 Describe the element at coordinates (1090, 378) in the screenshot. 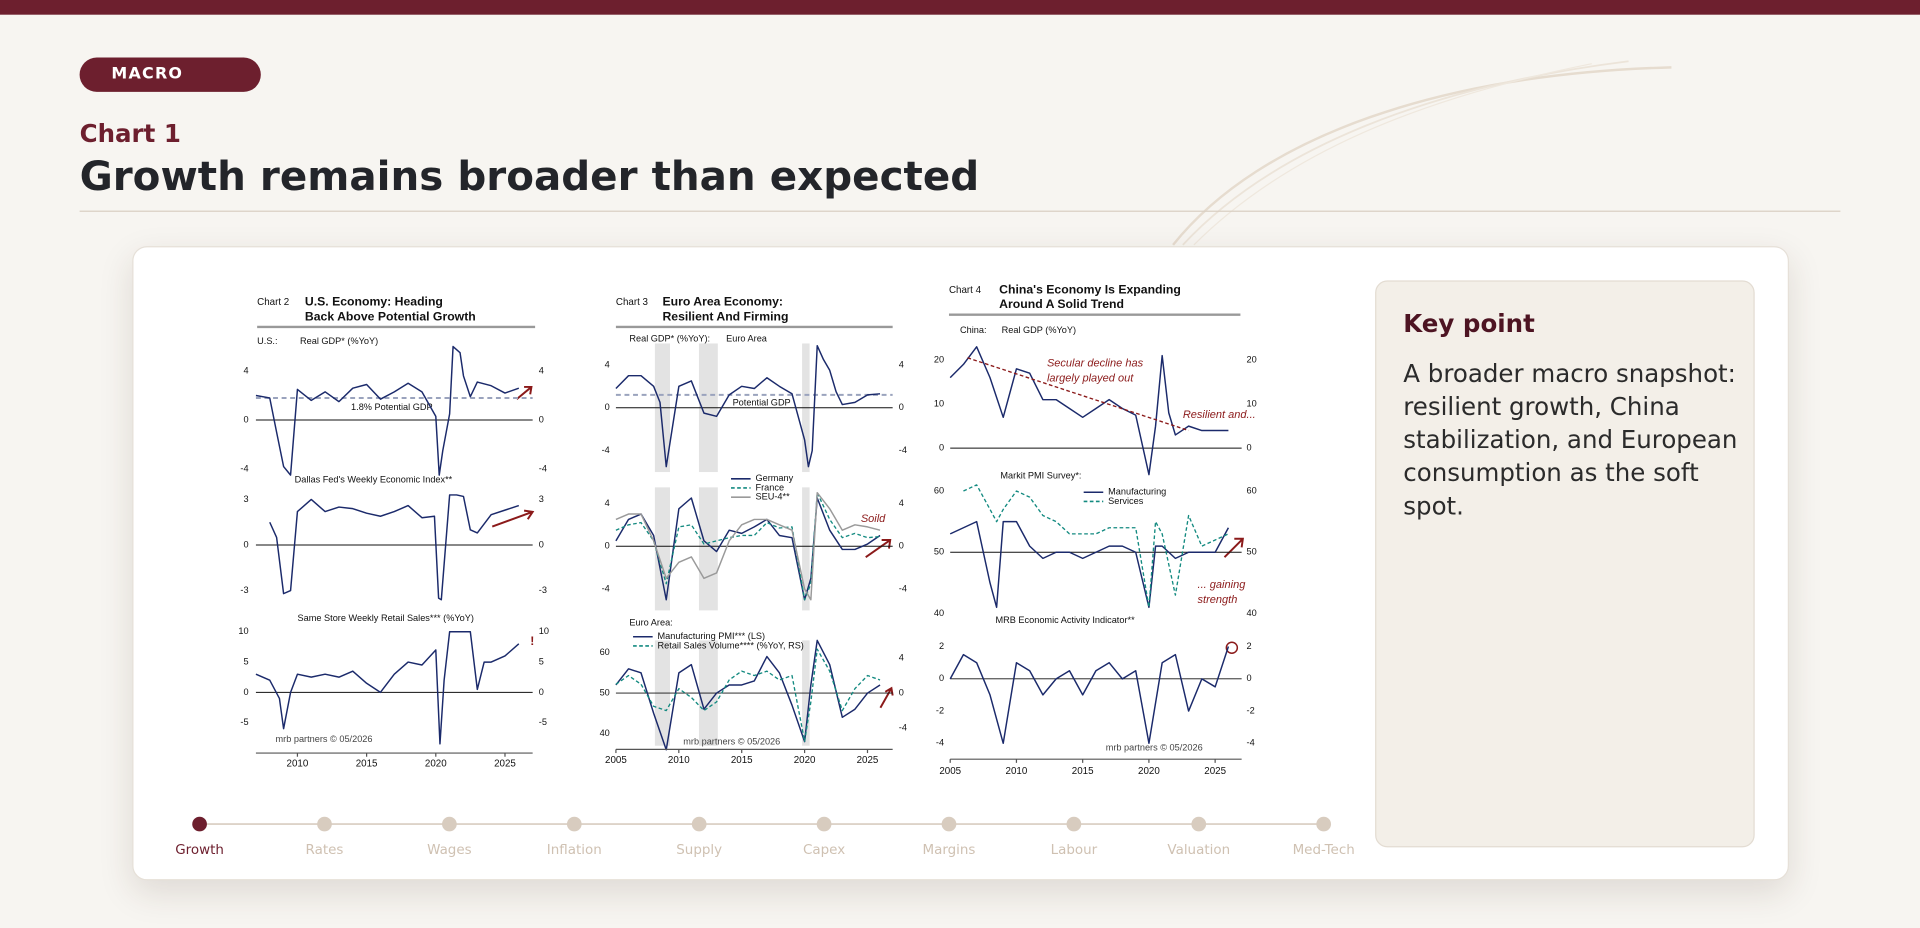

I see `annotation: largely played out` at that location.